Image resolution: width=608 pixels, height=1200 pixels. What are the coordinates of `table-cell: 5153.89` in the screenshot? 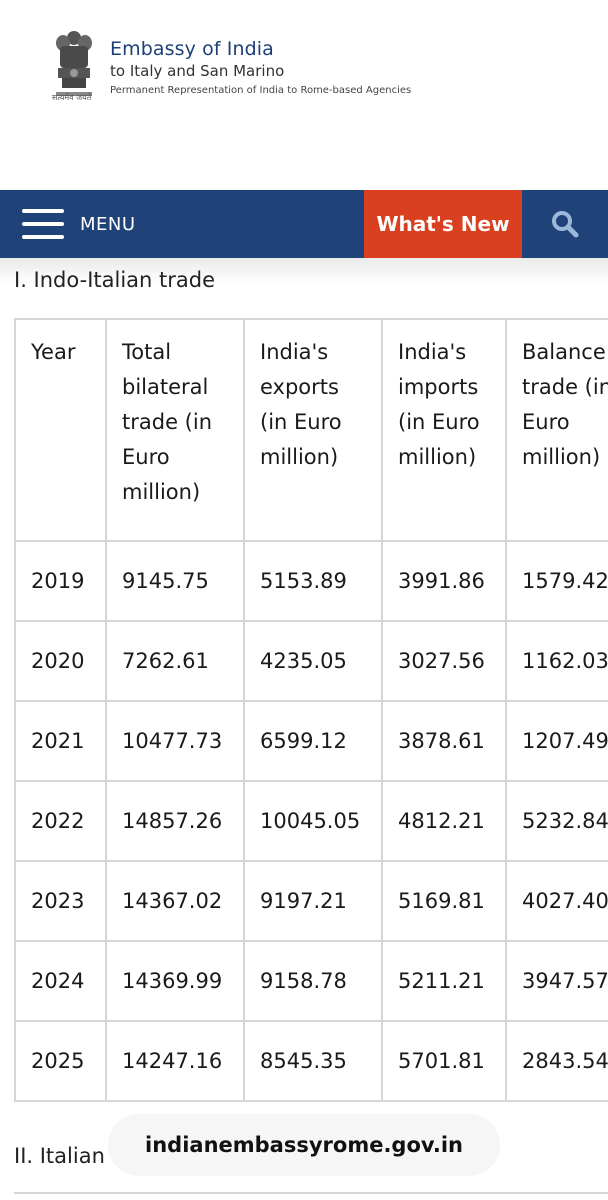 It's located at (313, 581).